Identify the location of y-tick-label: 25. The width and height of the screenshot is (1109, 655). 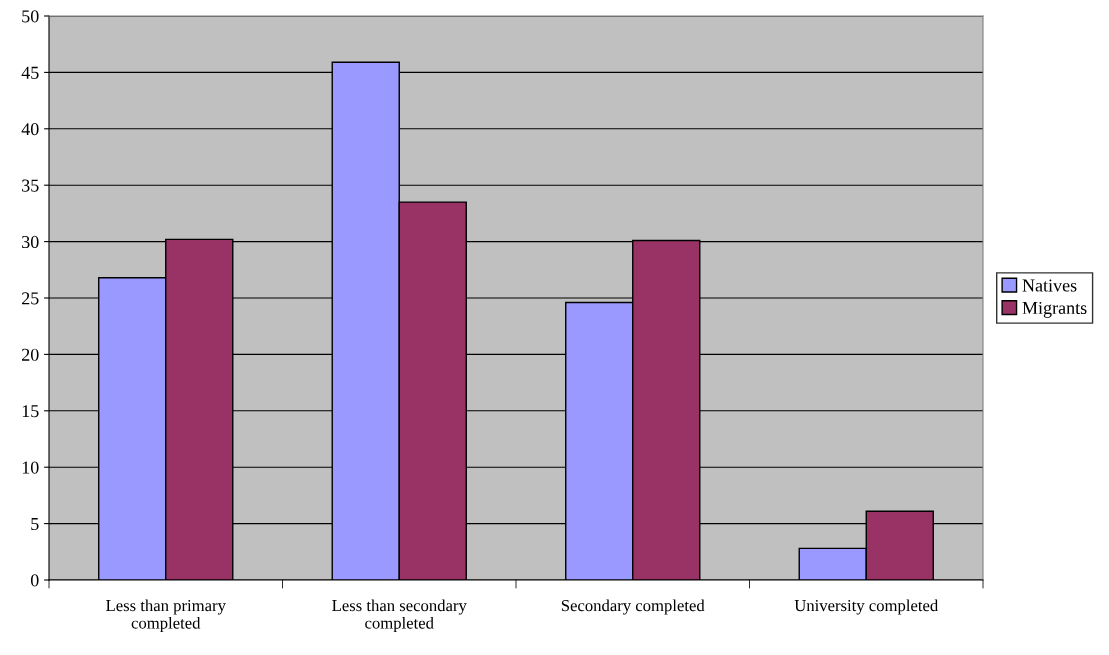
(30, 298).